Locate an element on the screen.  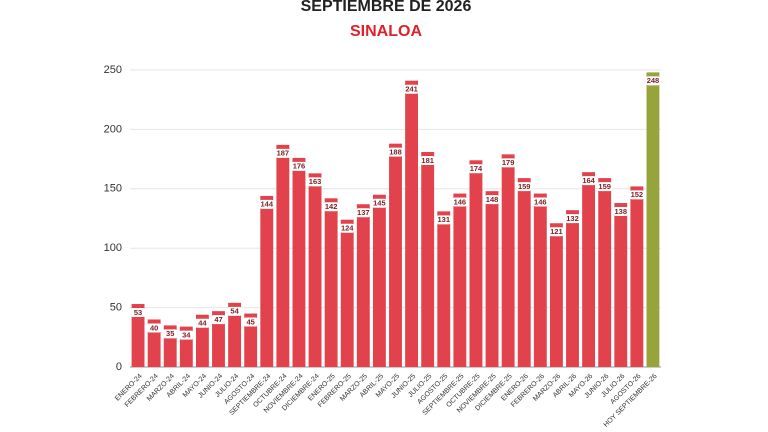
value-label: 34 is located at coordinates (186, 334).